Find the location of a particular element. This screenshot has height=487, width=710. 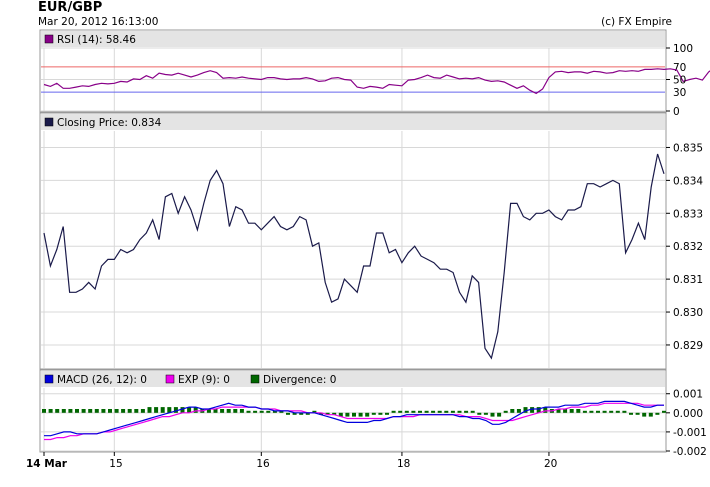

divergence-legend-label: Divergence: 0 is located at coordinates (299, 380).